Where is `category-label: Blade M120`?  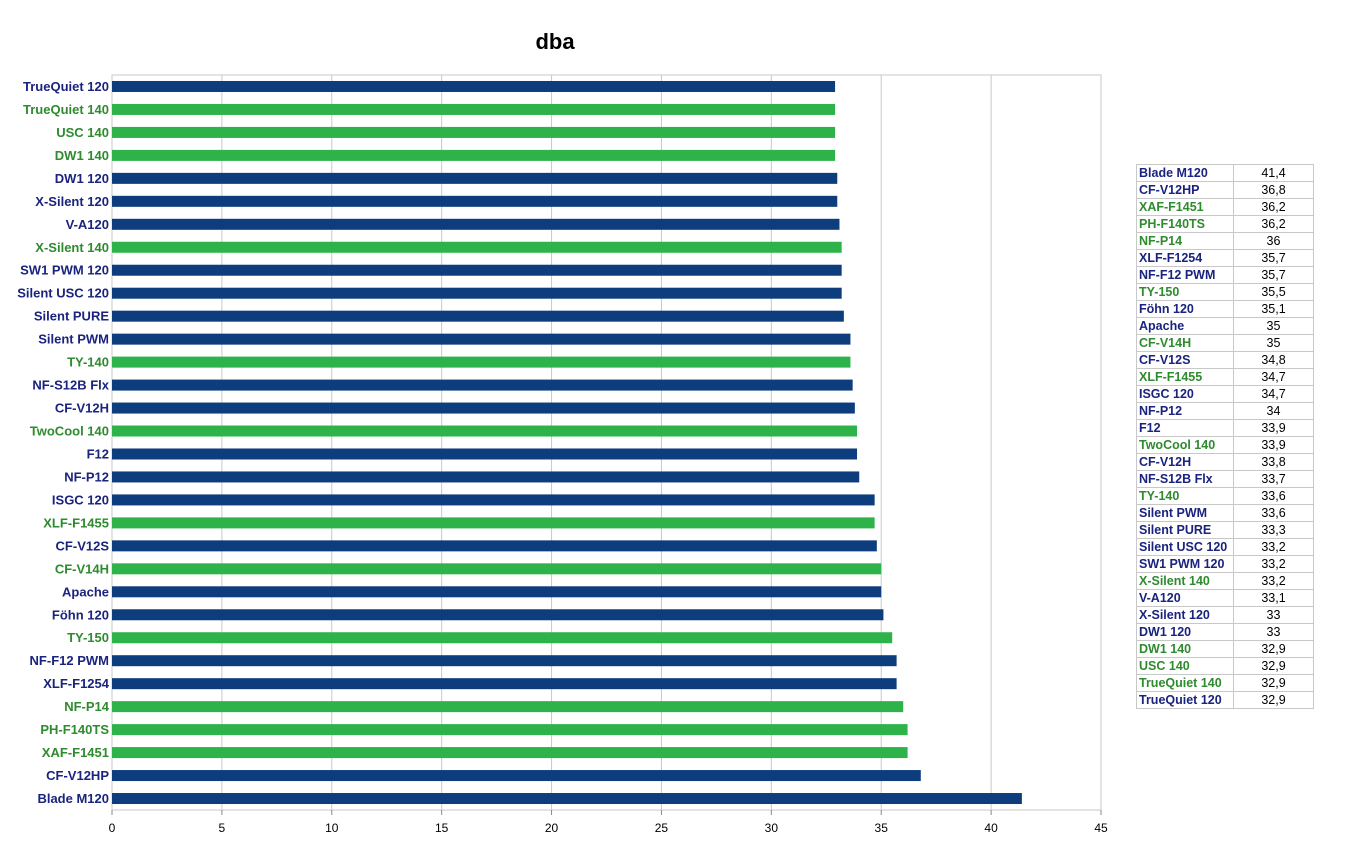 category-label: Blade M120 is located at coordinates (73, 798).